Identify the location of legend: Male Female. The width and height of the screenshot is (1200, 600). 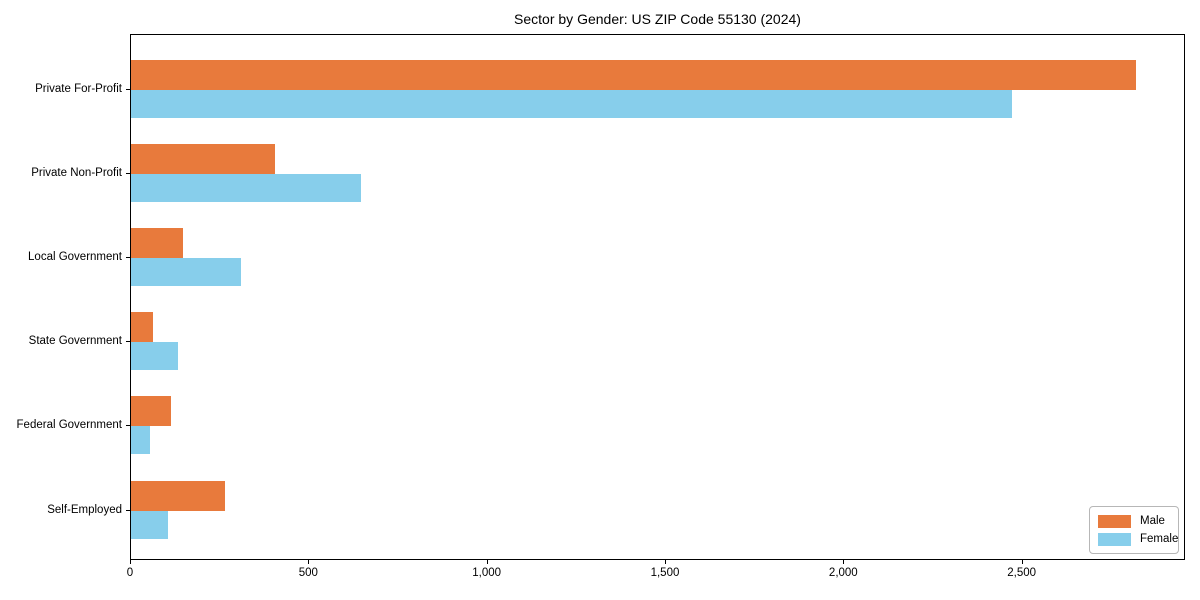
(1134, 530).